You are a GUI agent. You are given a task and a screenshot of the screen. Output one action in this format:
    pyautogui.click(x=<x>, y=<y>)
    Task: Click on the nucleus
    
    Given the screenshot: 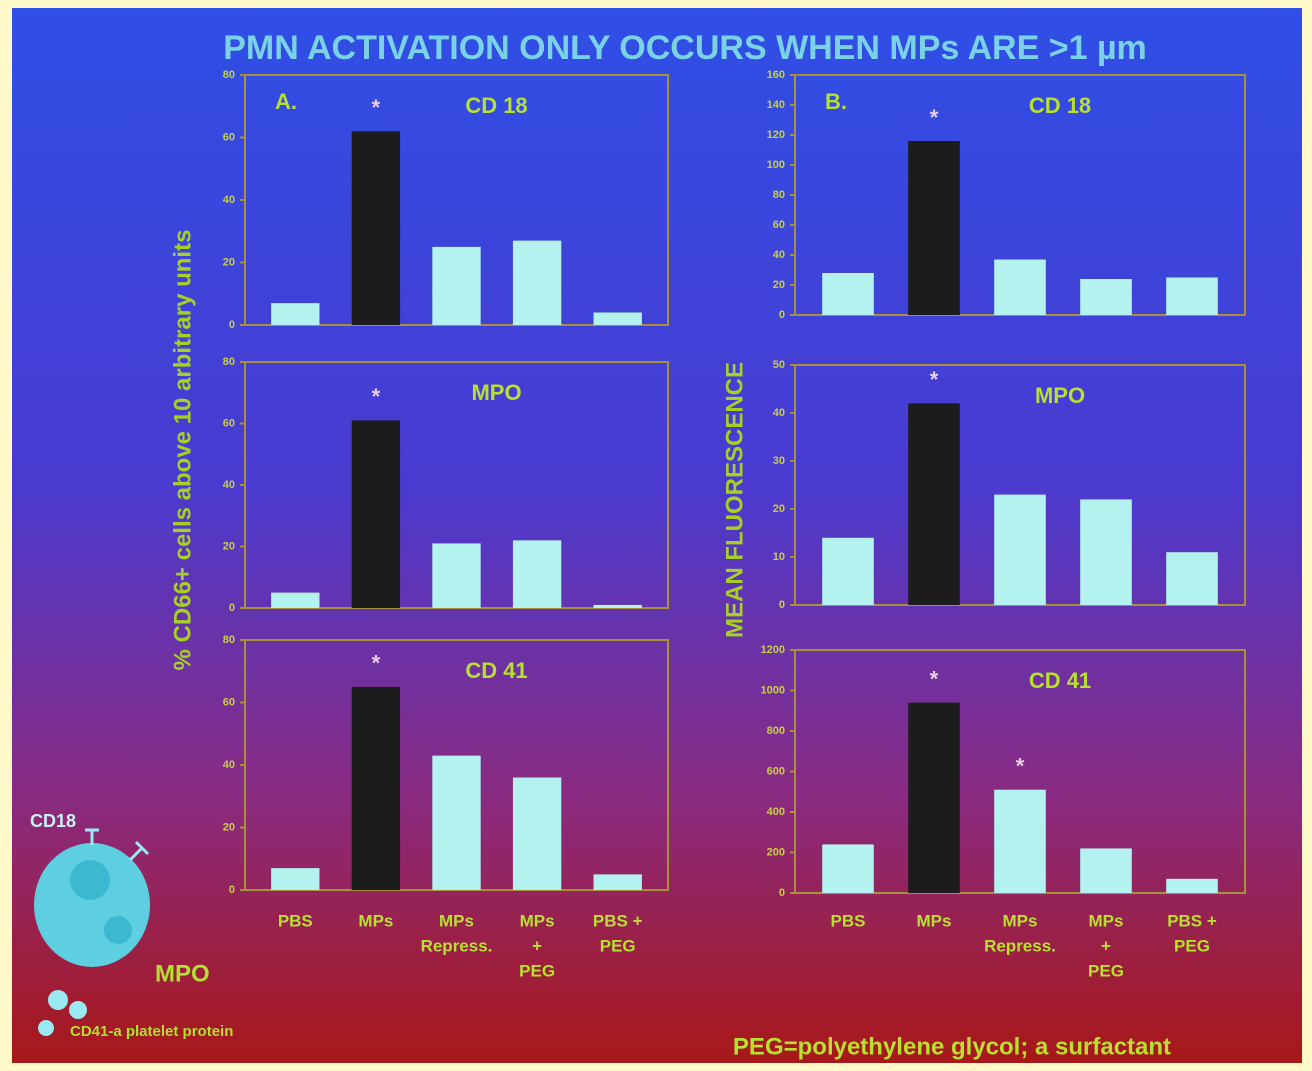 What is the action you would take?
    pyautogui.click(x=118, y=930)
    